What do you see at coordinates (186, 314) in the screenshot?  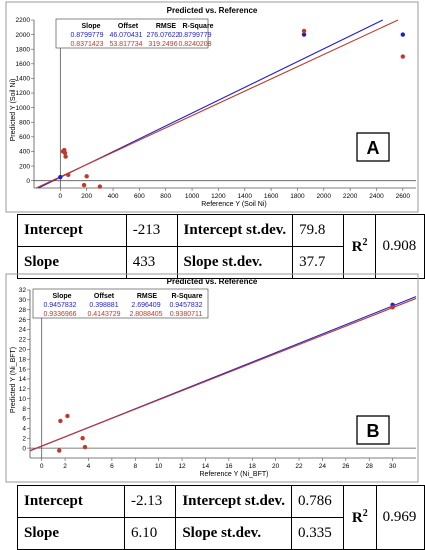 I see `legend-row2-rsquare: 0.9380711` at bounding box center [186, 314].